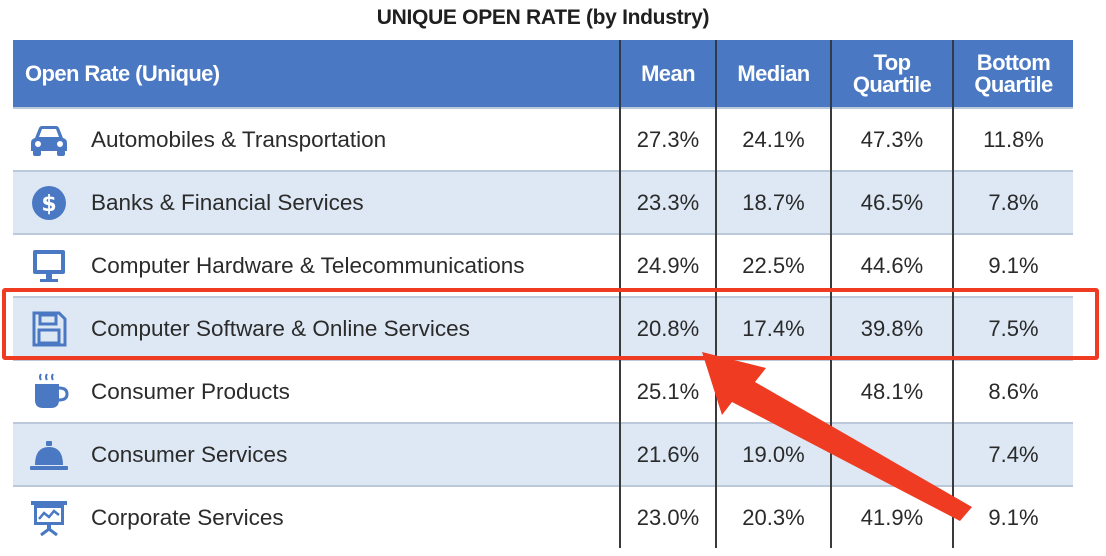 This screenshot has width=1106, height=556. What do you see at coordinates (667, 328) in the screenshot?
I see `mean-cell: 20.8%` at bounding box center [667, 328].